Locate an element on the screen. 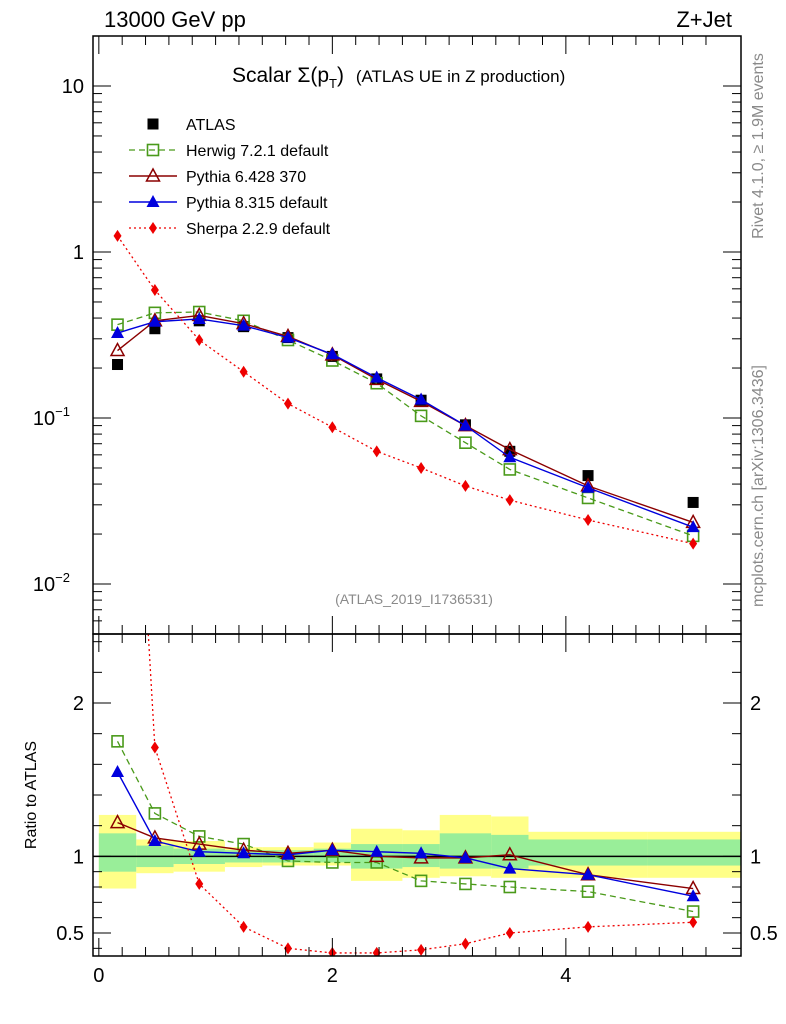  title-main: Scalar Σ(p is located at coordinates (280, 75).